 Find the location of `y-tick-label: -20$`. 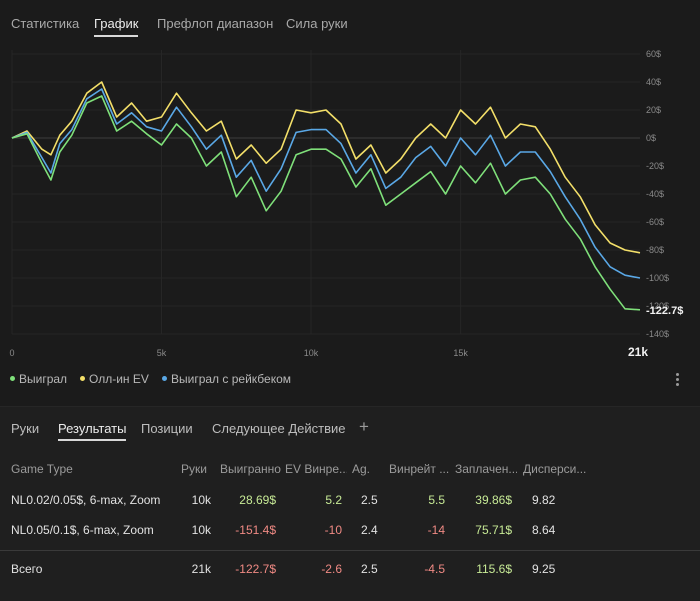

y-tick-label: -20$ is located at coordinates (655, 166).